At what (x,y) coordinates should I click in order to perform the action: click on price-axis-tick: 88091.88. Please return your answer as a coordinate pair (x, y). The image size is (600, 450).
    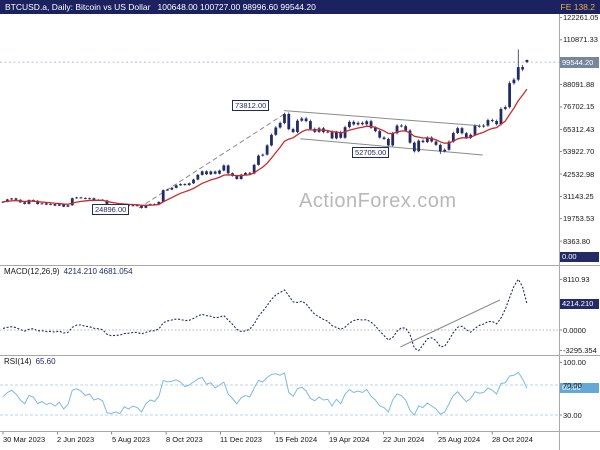
    Looking at the image, I should click on (579, 84).